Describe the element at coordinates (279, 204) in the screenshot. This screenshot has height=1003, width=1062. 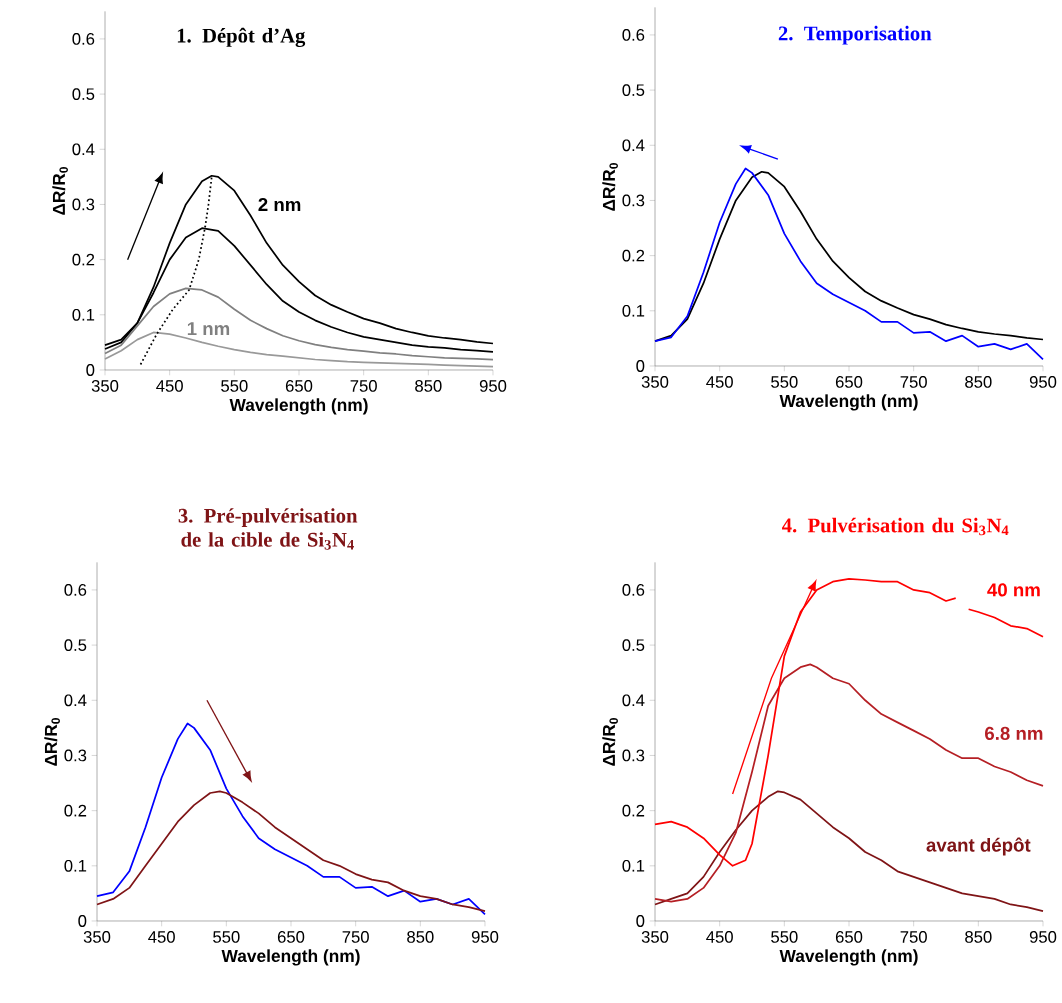
I see `series-label: 2 nm` at that location.